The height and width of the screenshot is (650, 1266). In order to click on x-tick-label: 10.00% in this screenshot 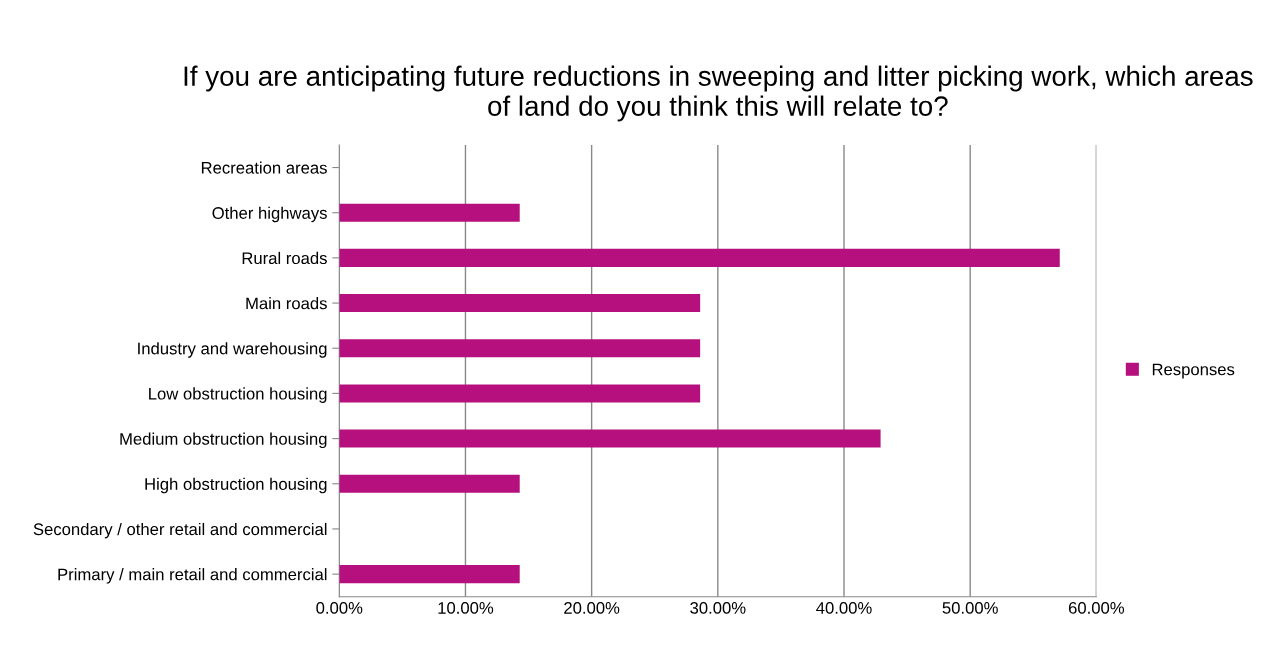, I will do `click(466, 608)`.